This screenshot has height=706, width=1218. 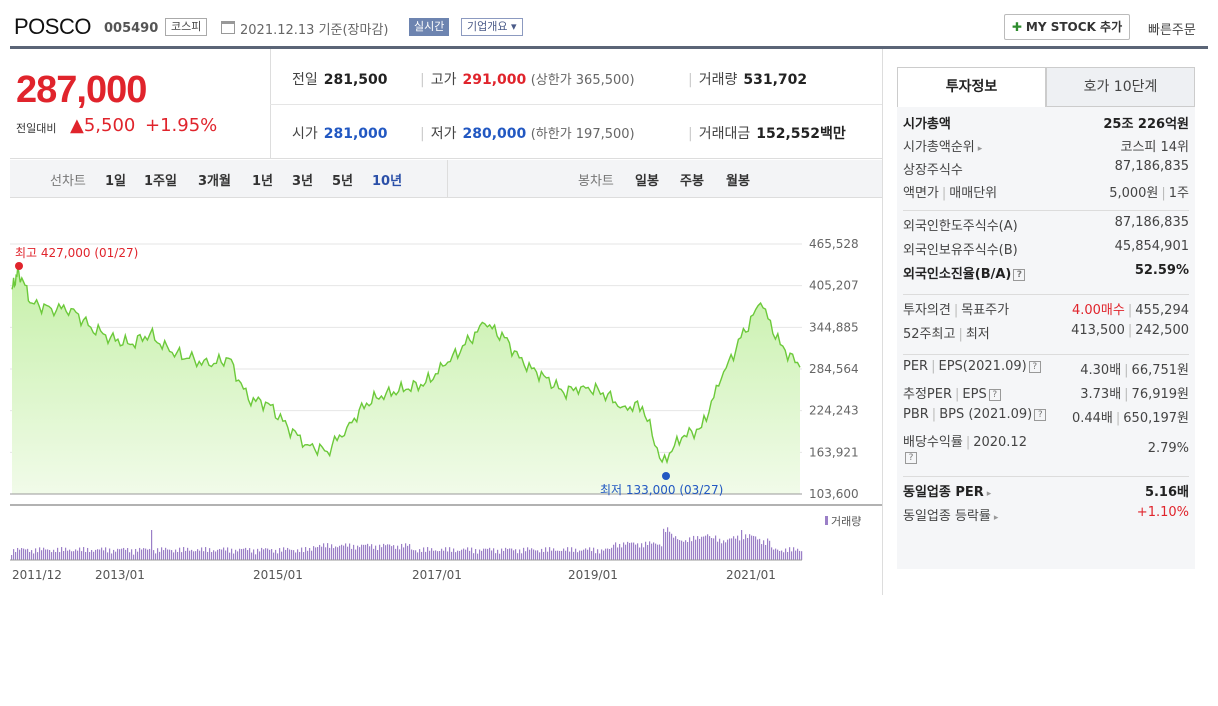 I want to click on info-value: 4.30배 | 66,751원, so click(x=1134, y=370).